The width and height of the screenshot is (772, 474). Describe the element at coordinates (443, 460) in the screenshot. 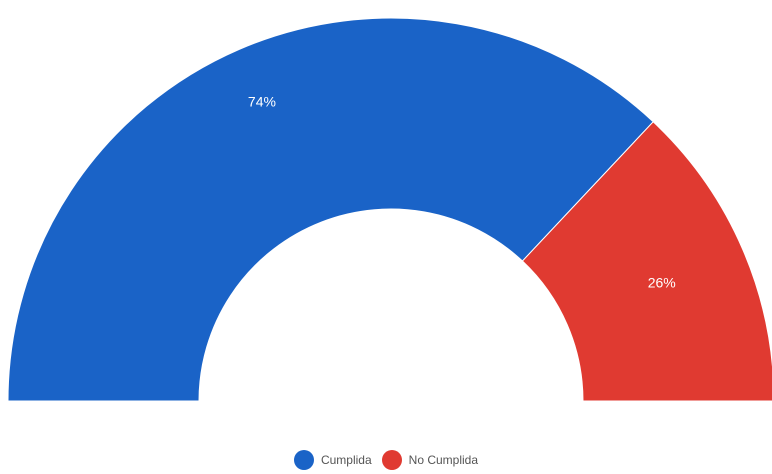

I see `legend-label-no-cumplida: No Cumplida` at that location.